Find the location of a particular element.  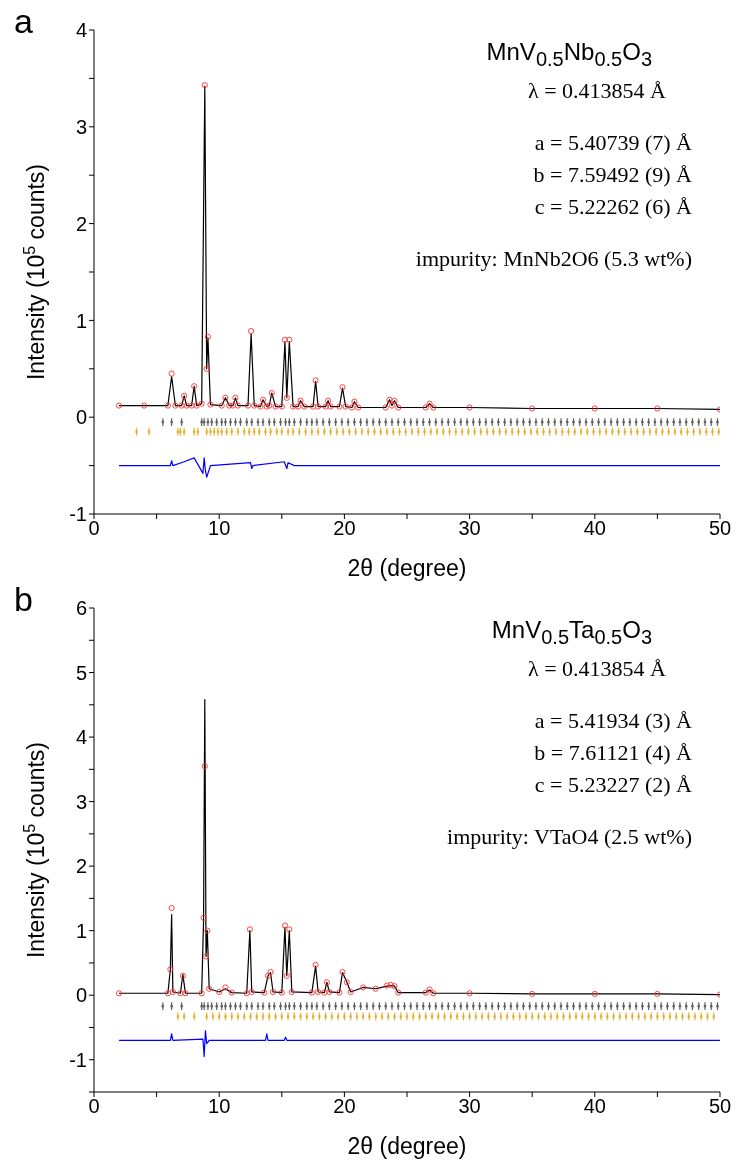

y-tick-label: 5 is located at coordinates (81, 672).